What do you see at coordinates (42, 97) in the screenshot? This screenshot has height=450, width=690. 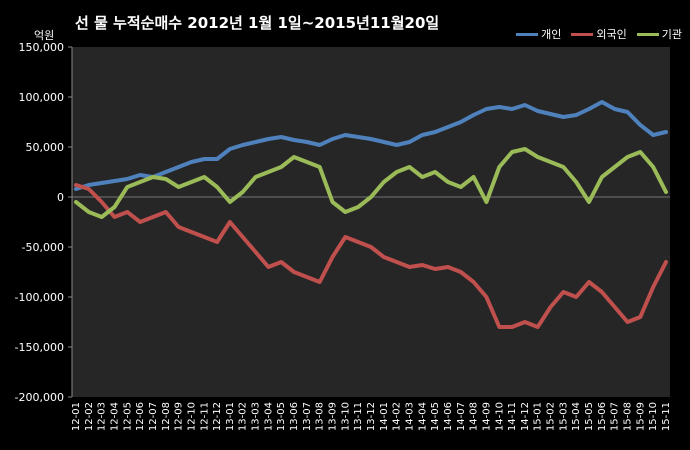 I see `y-tick-label: 100,000` at bounding box center [42, 97].